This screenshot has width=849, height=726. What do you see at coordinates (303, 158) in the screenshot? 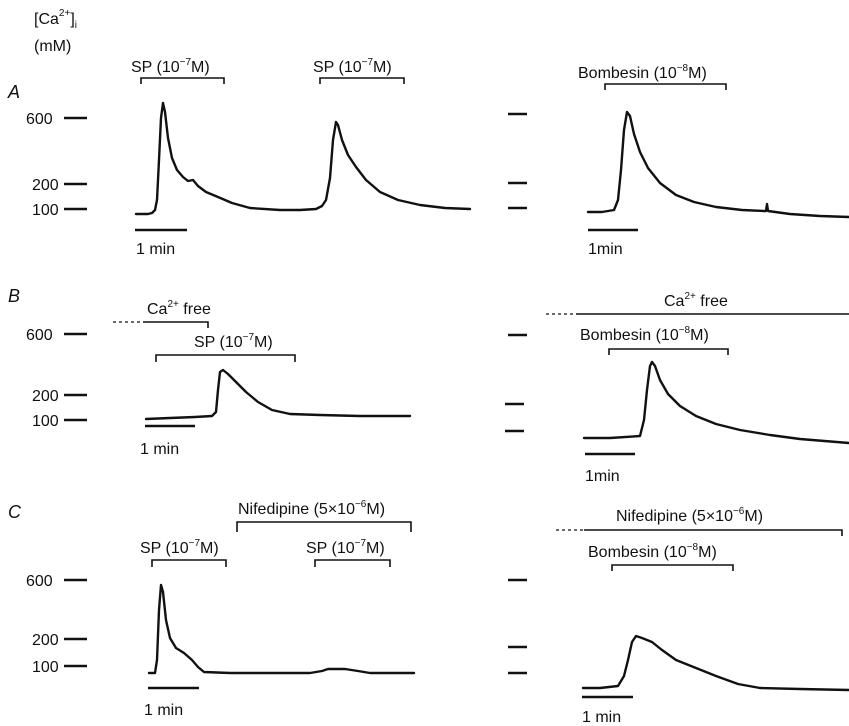
I see `trace-panel-a-left` at bounding box center [303, 158].